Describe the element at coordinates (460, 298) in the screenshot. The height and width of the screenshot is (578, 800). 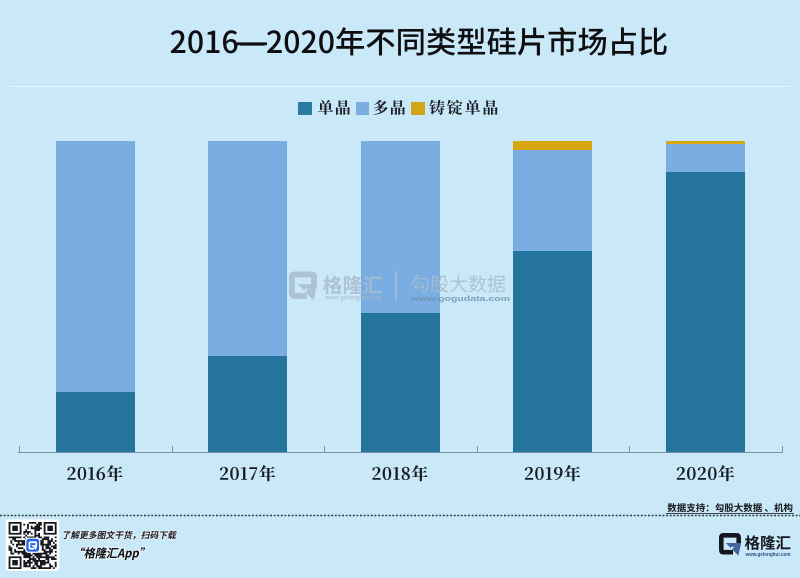
I see `svg-text: www.gogudata.com` at that location.